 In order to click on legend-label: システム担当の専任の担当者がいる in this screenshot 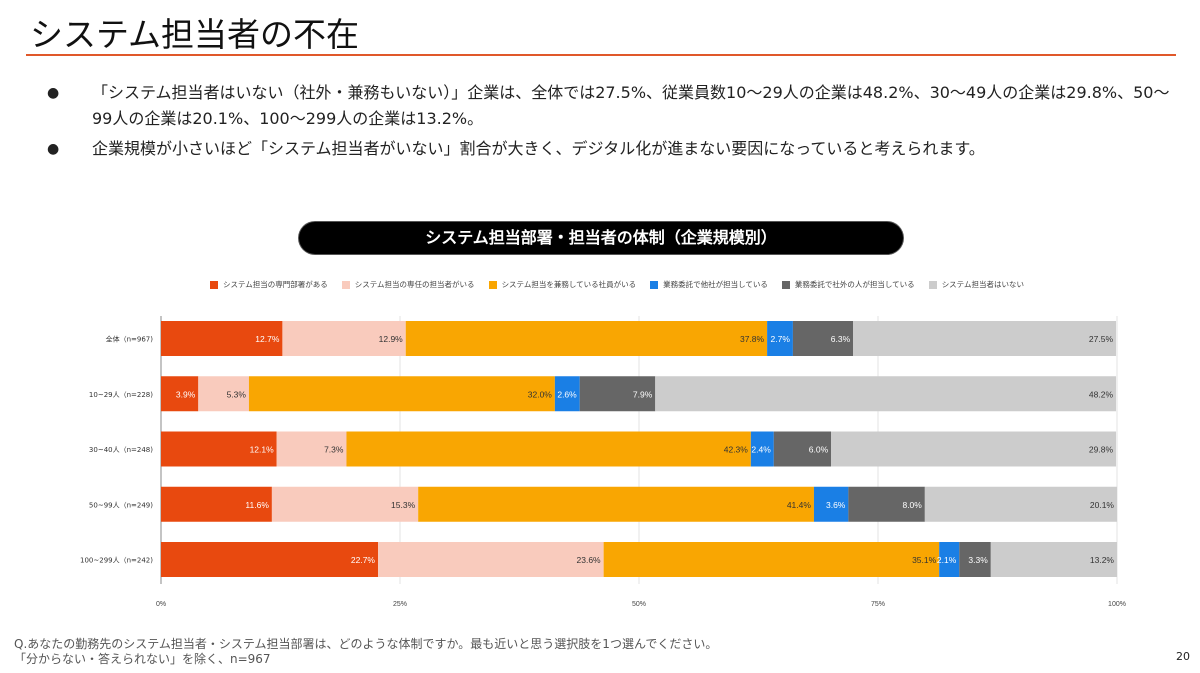, I will do `click(414, 284)`.